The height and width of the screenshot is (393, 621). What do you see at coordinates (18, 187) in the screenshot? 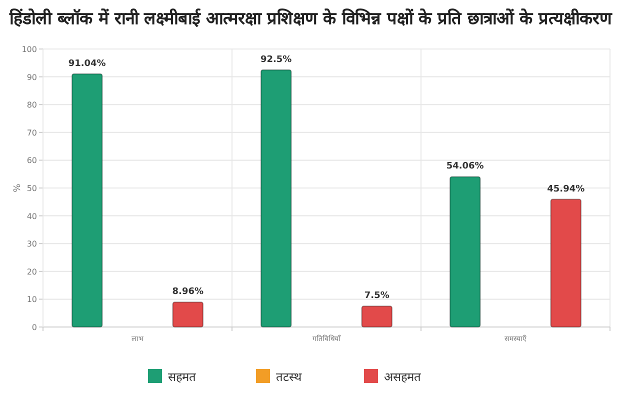
I see `y-axis-title: %` at bounding box center [18, 187].